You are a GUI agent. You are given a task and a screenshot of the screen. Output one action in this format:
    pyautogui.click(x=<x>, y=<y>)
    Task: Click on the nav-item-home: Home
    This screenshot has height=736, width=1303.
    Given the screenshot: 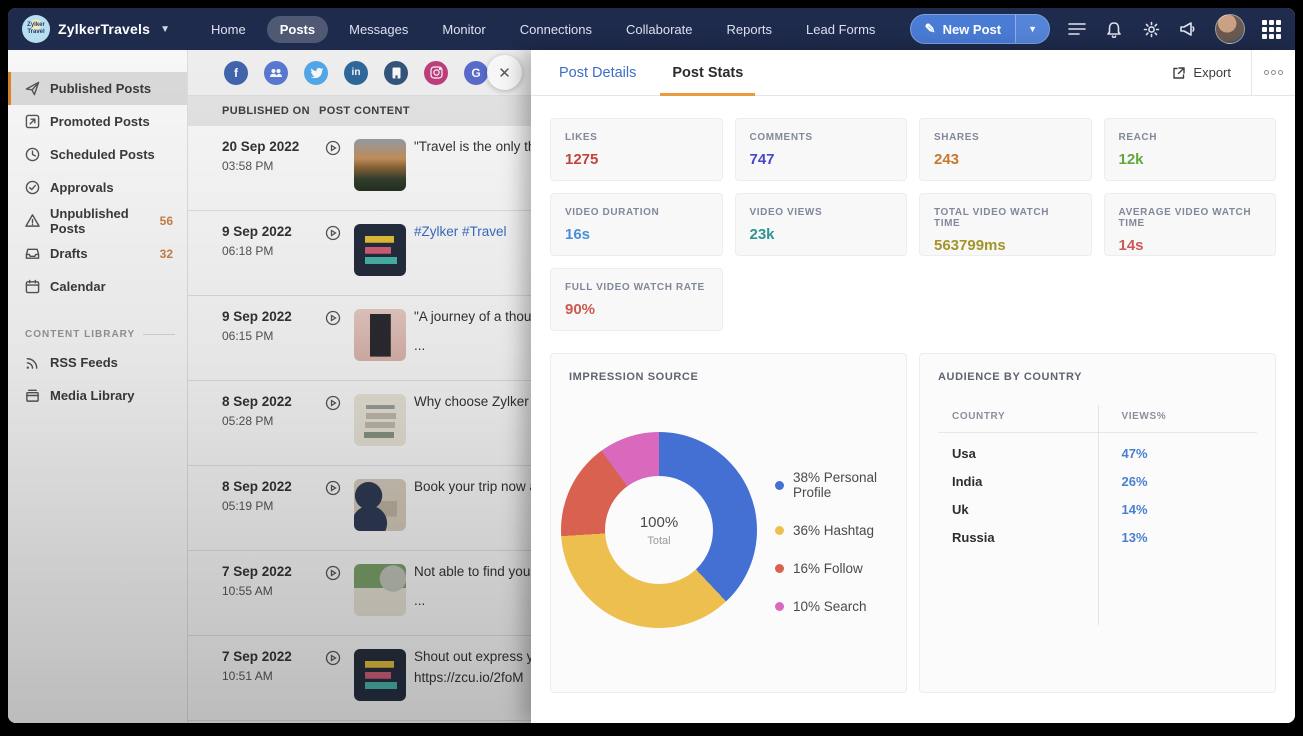 What is the action you would take?
    pyautogui.click(x=228, y=29)
    